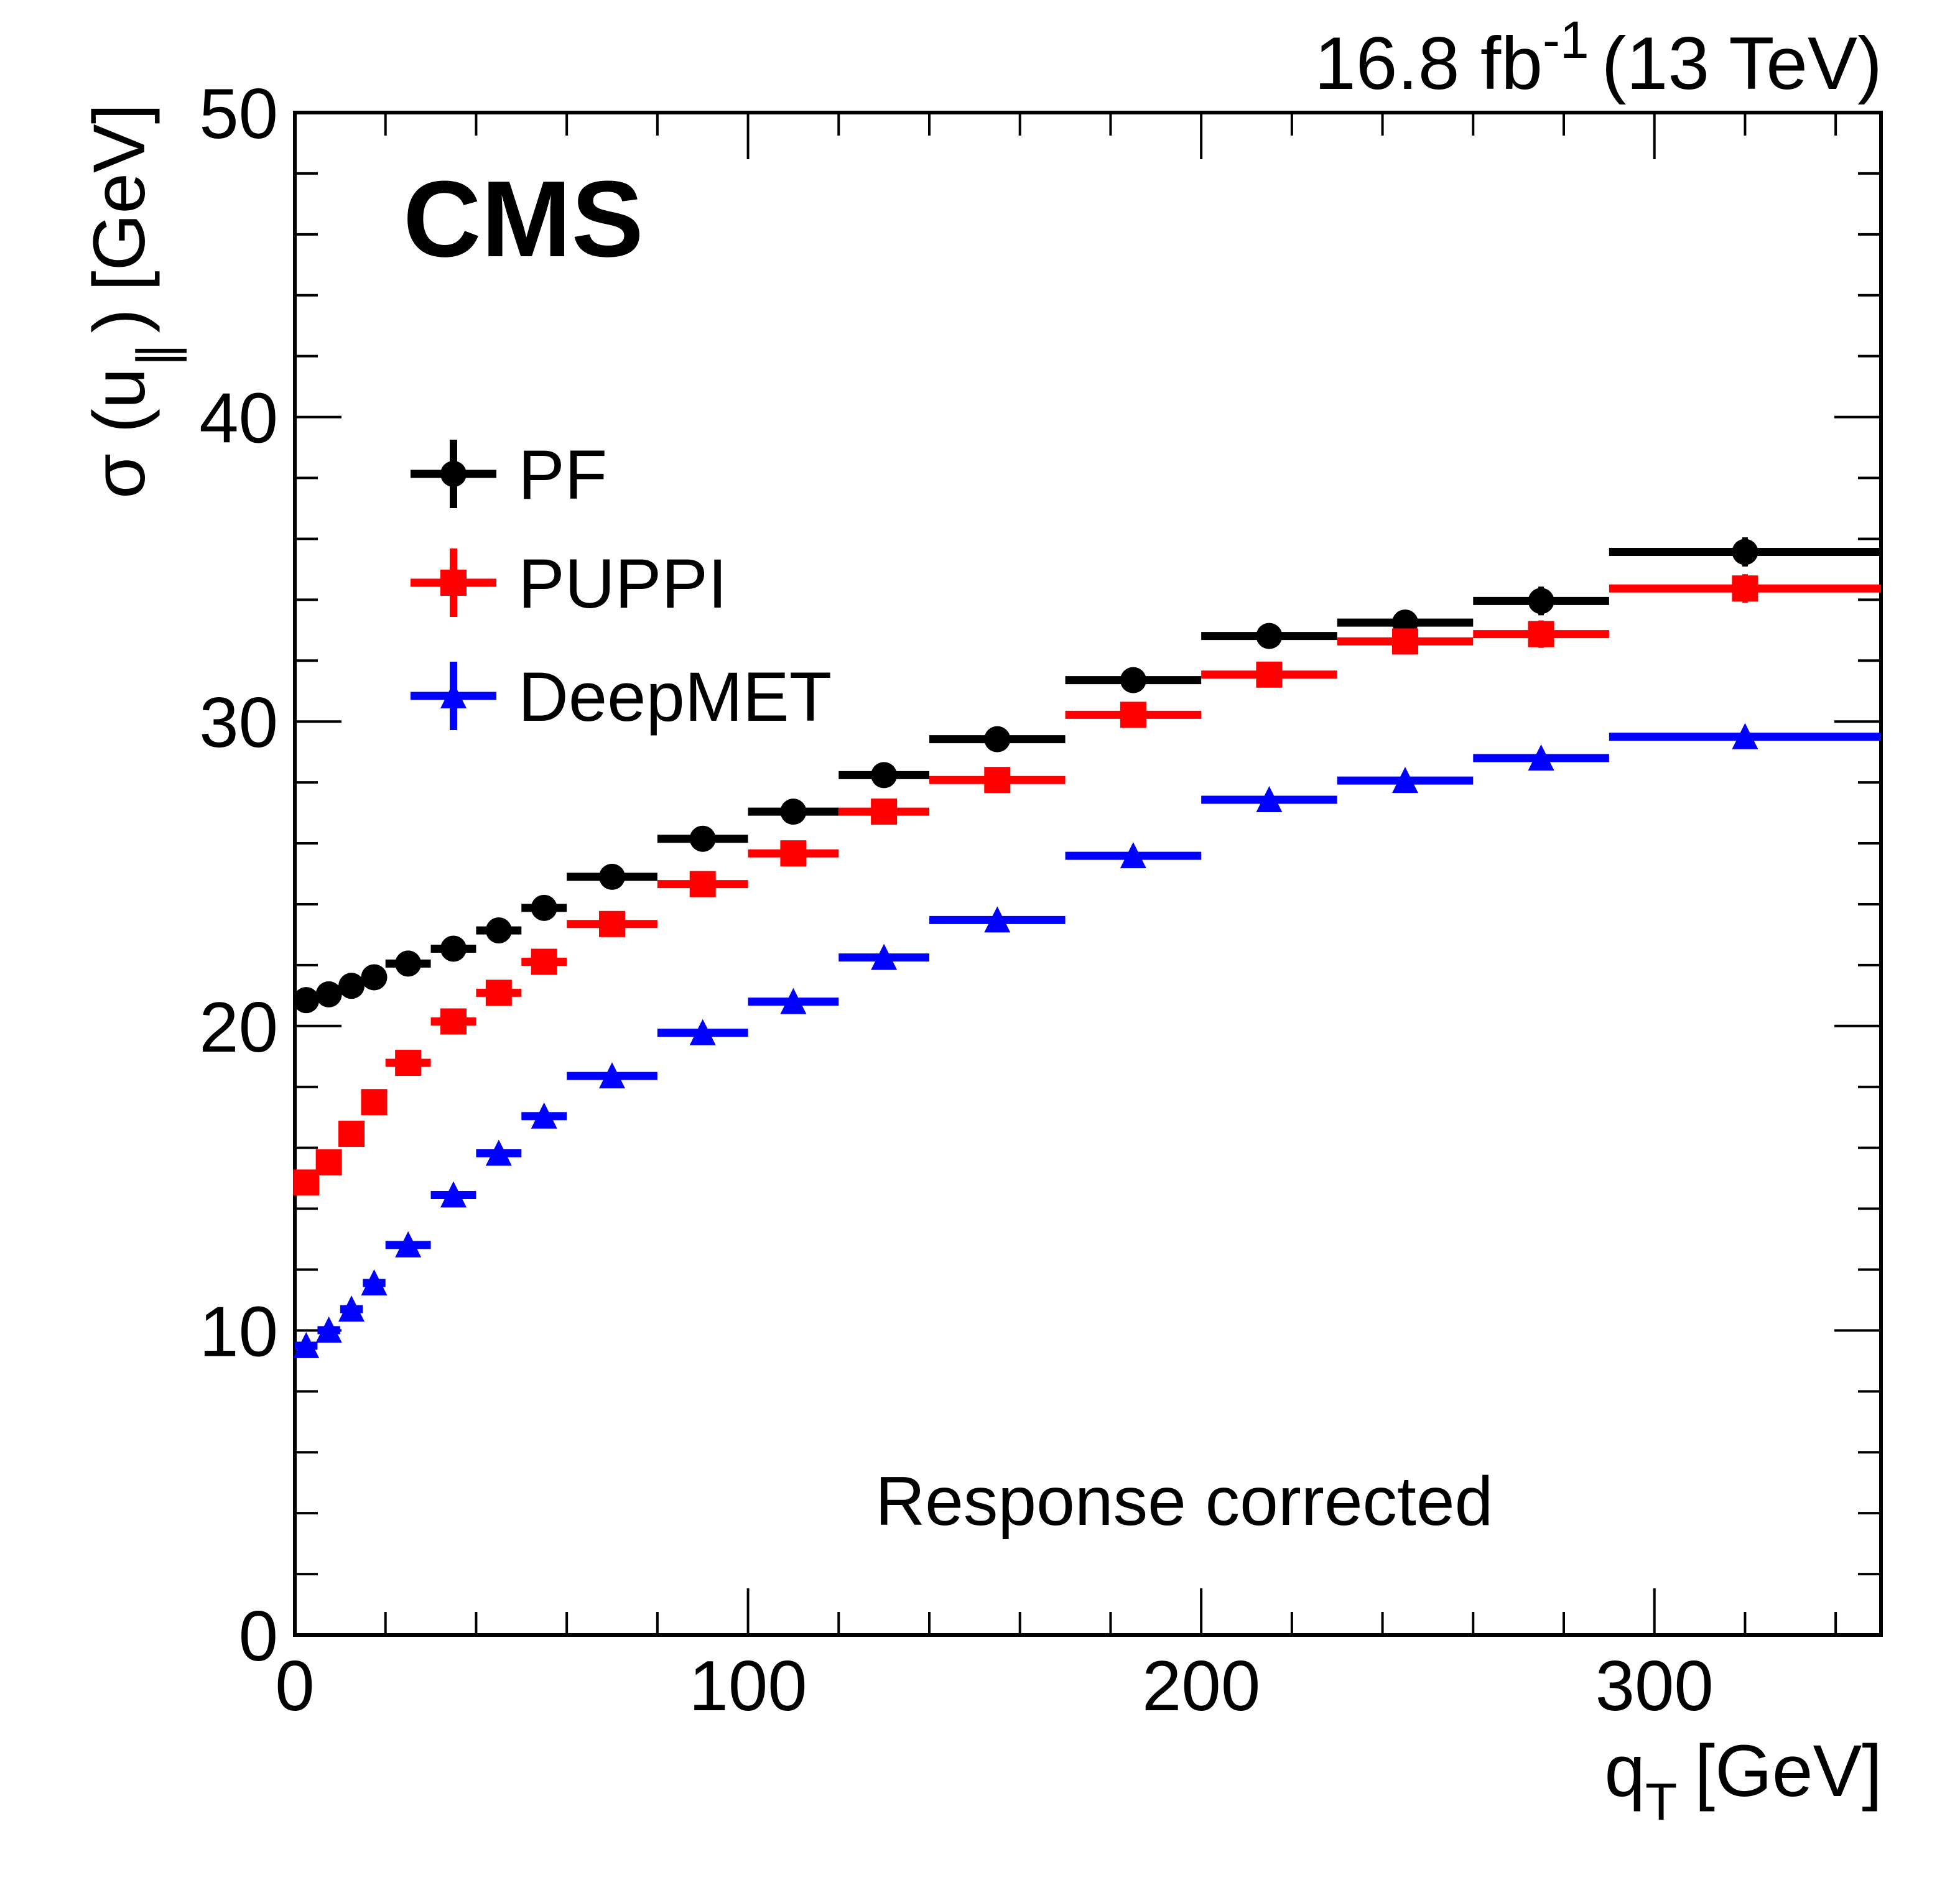  I want to click on y-tick-label: 50, so click(238, 115).